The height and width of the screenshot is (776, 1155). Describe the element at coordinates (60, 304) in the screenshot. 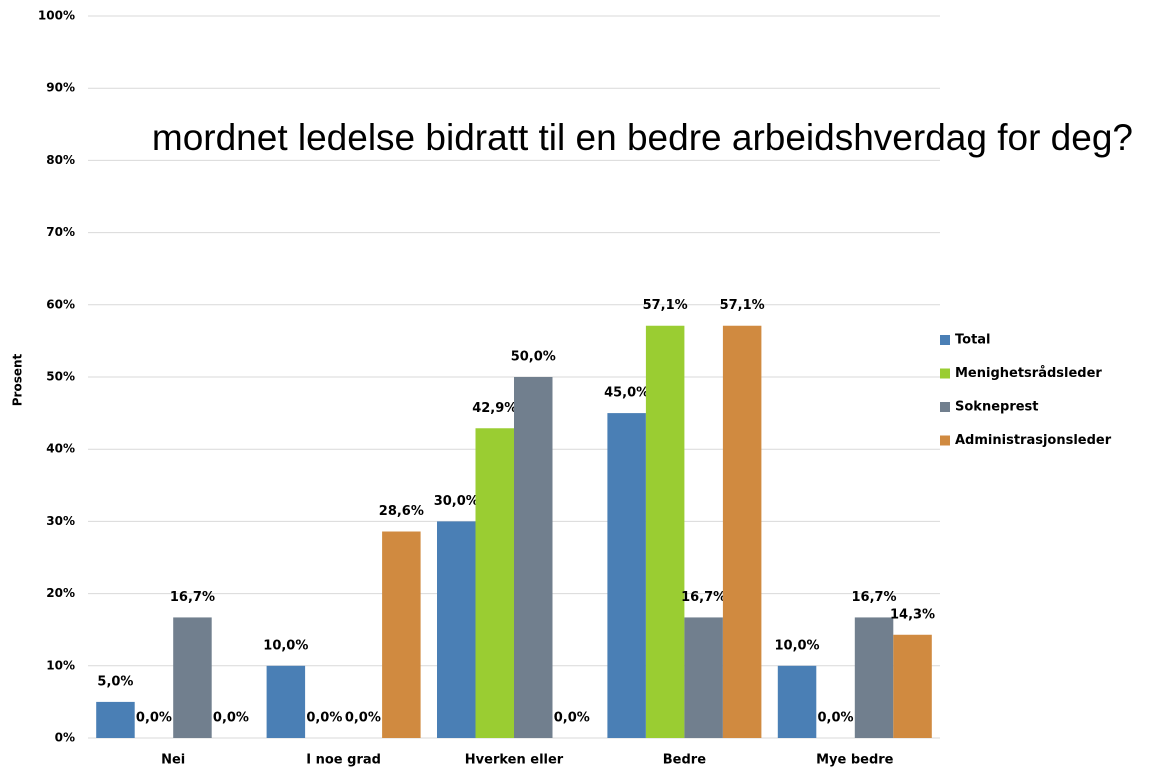

I see `y-tick-label: 60%` at that location.